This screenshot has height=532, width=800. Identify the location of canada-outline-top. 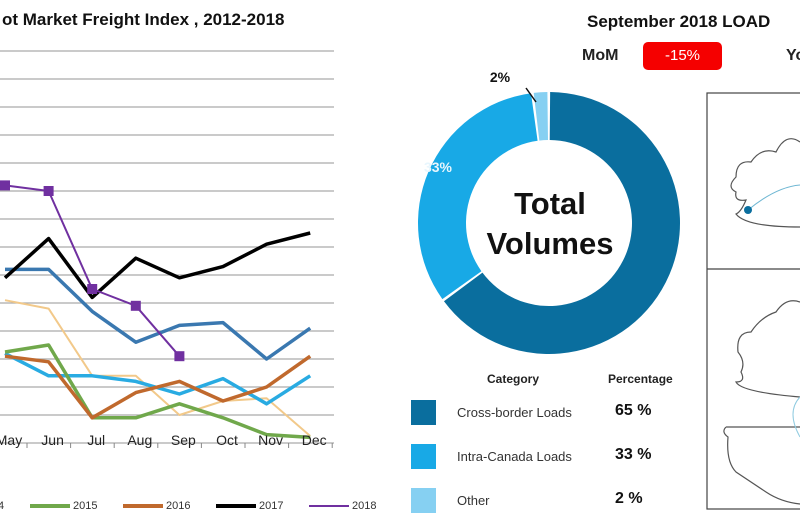
(765, 183).